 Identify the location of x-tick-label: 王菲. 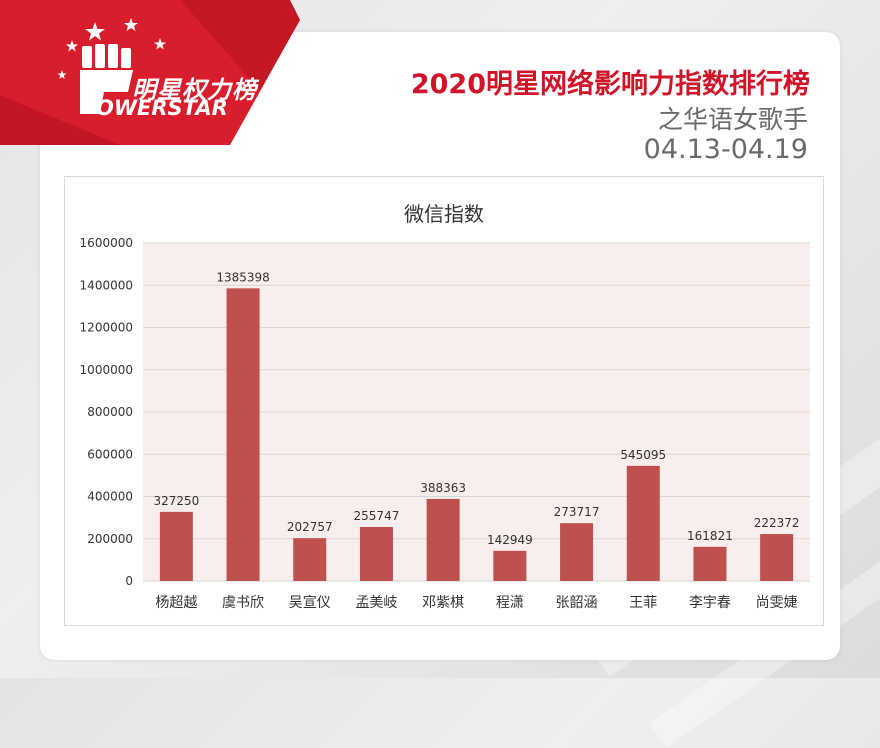
(643, 603).